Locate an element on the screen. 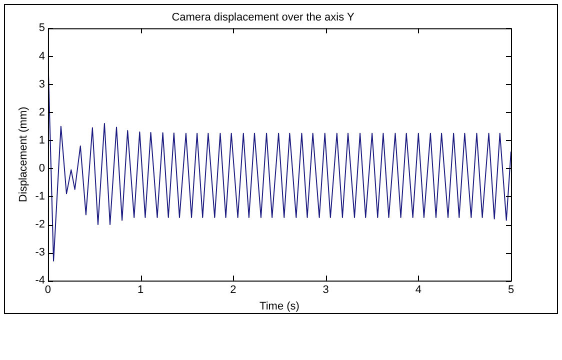  y-tick-label: 5 is located at coordinates (41, 28).